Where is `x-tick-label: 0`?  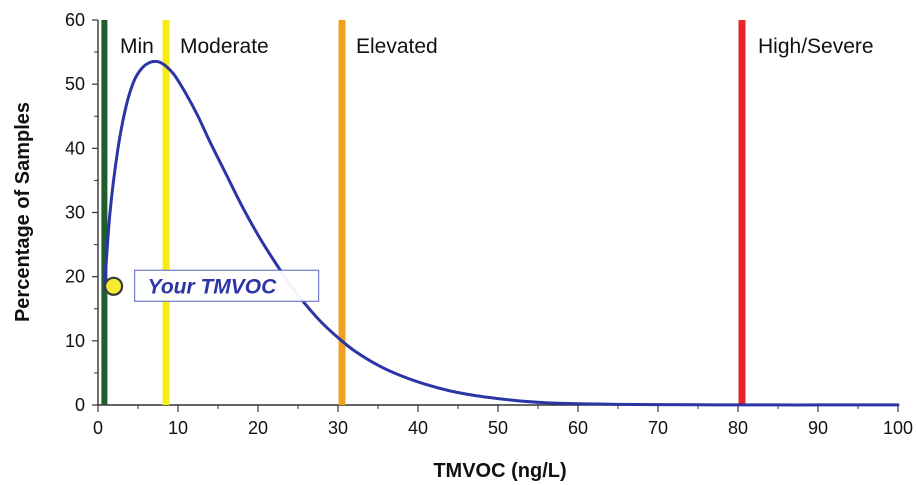
x-tick-label: 0 is located at coordinates (98, 428).